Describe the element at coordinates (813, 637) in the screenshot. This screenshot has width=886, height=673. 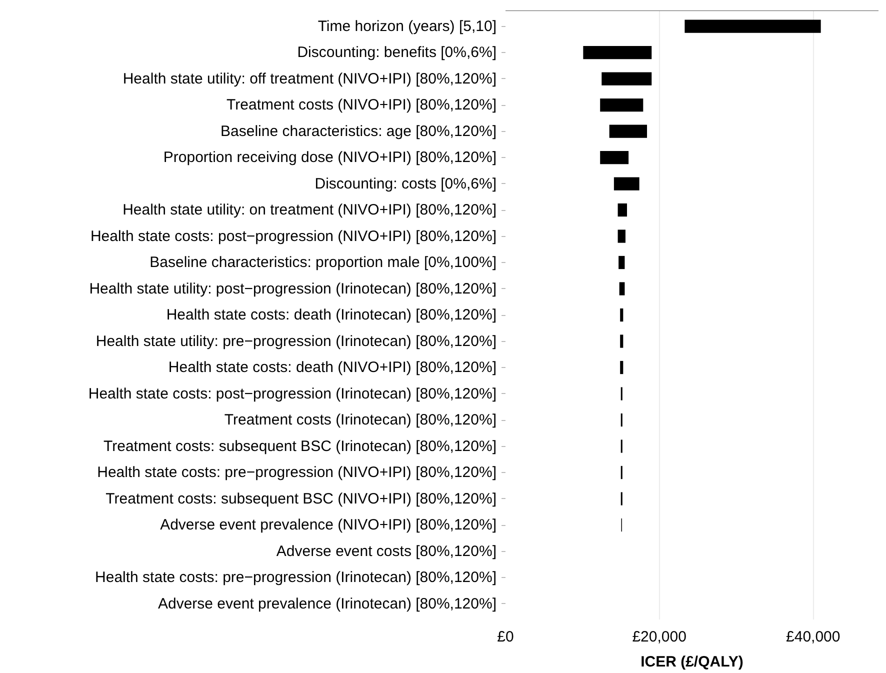
I see `x-tick-label: £40,000` at that location.